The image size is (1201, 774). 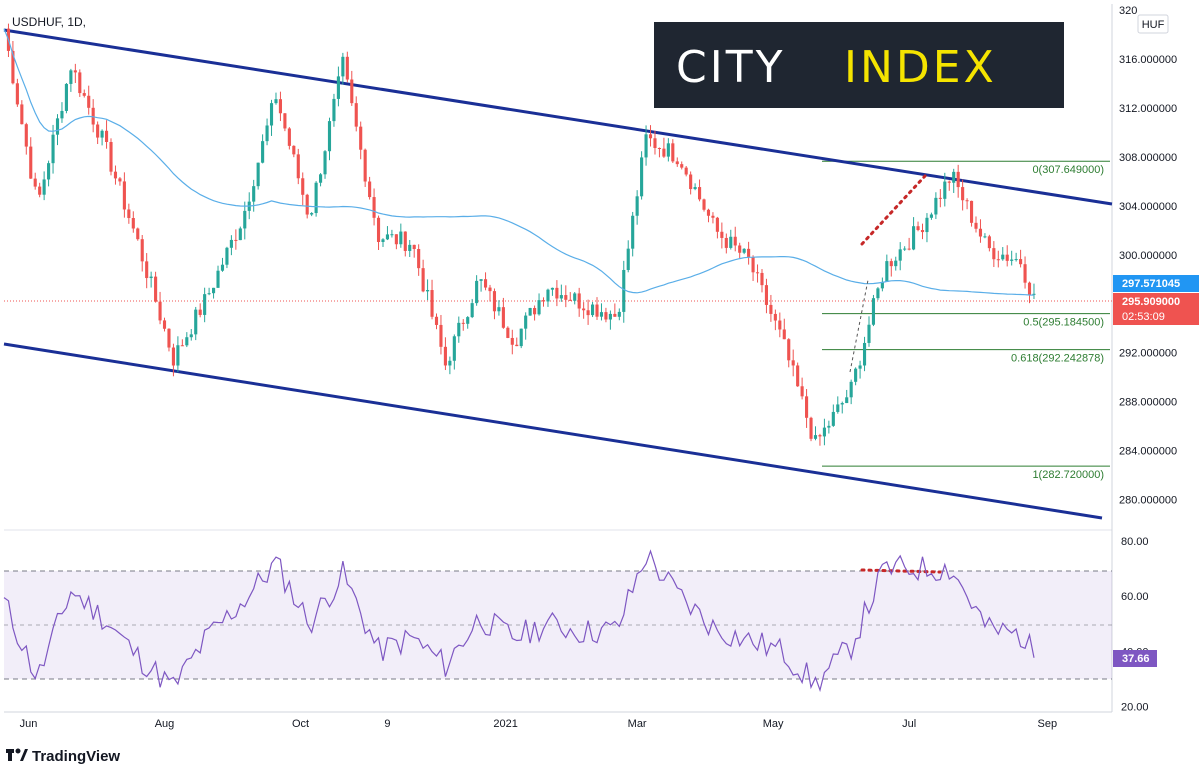 What do you see at coordinates (1151, 284) in the screenshot?
I see `ma-price-tag-label: 297.571045` at bounding box center [1151, 284].